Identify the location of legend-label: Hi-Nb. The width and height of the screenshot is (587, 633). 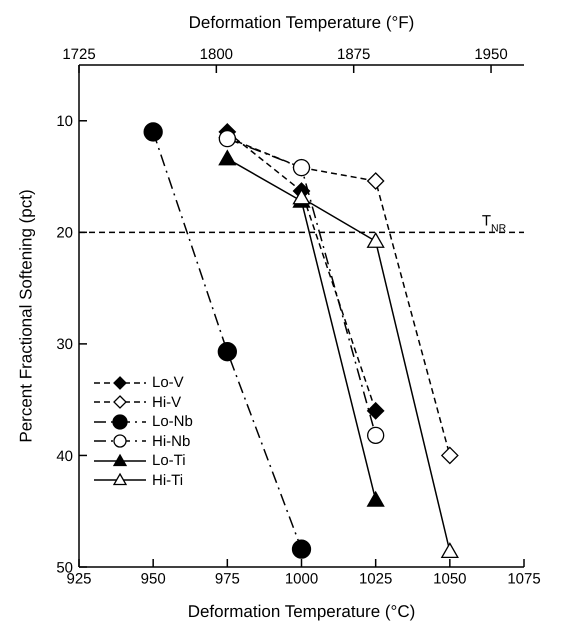
(171, 441).